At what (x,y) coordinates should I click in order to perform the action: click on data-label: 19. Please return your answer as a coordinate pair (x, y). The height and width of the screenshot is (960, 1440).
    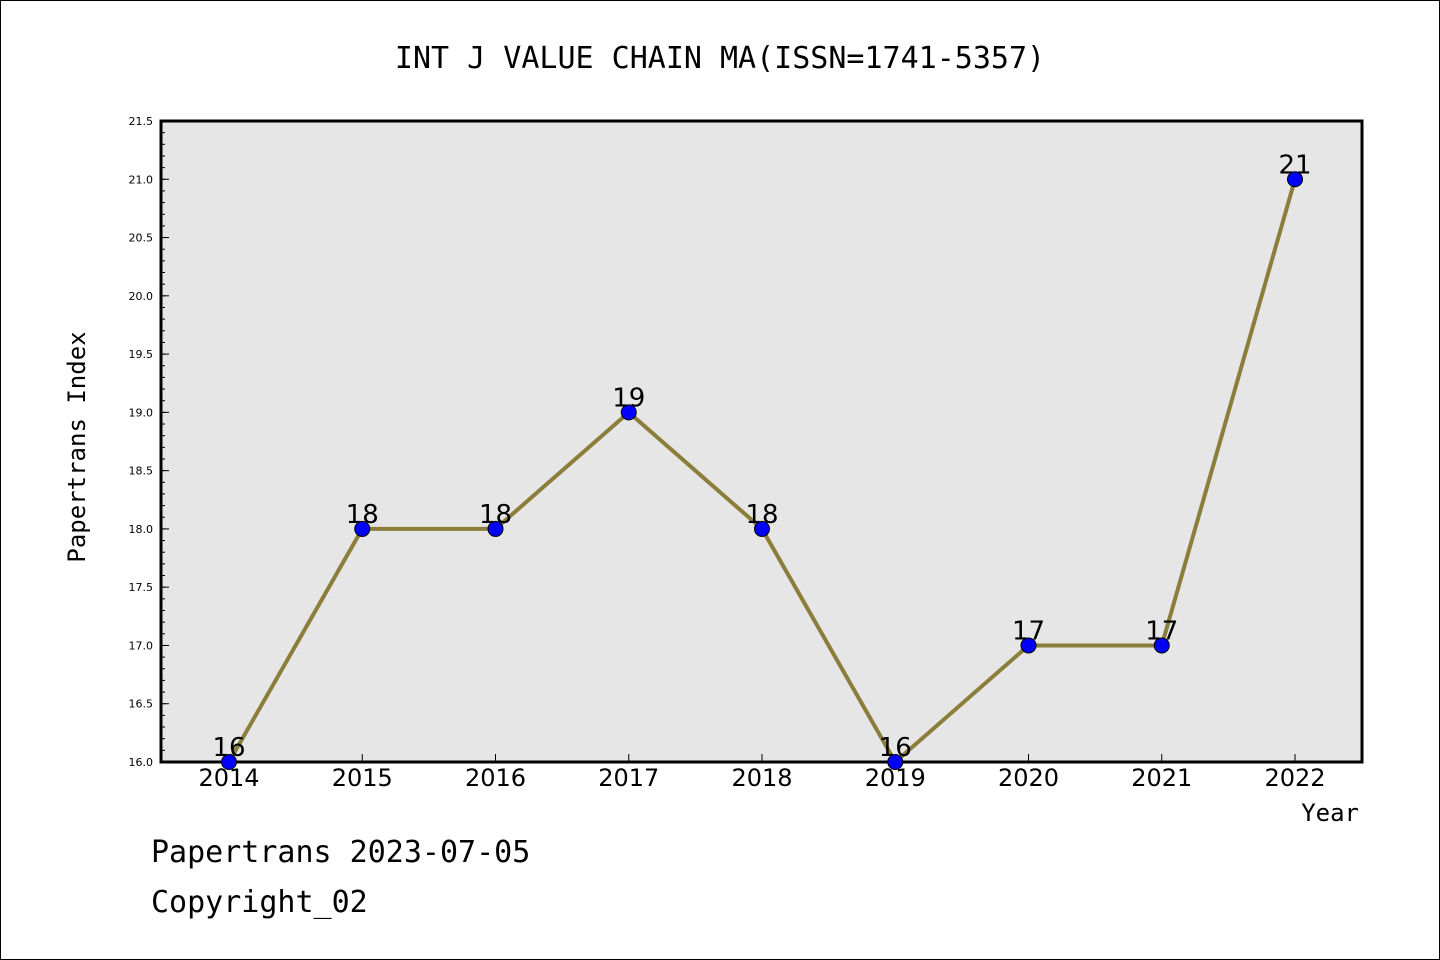
    Looking at the image, I should click on (628, 398).